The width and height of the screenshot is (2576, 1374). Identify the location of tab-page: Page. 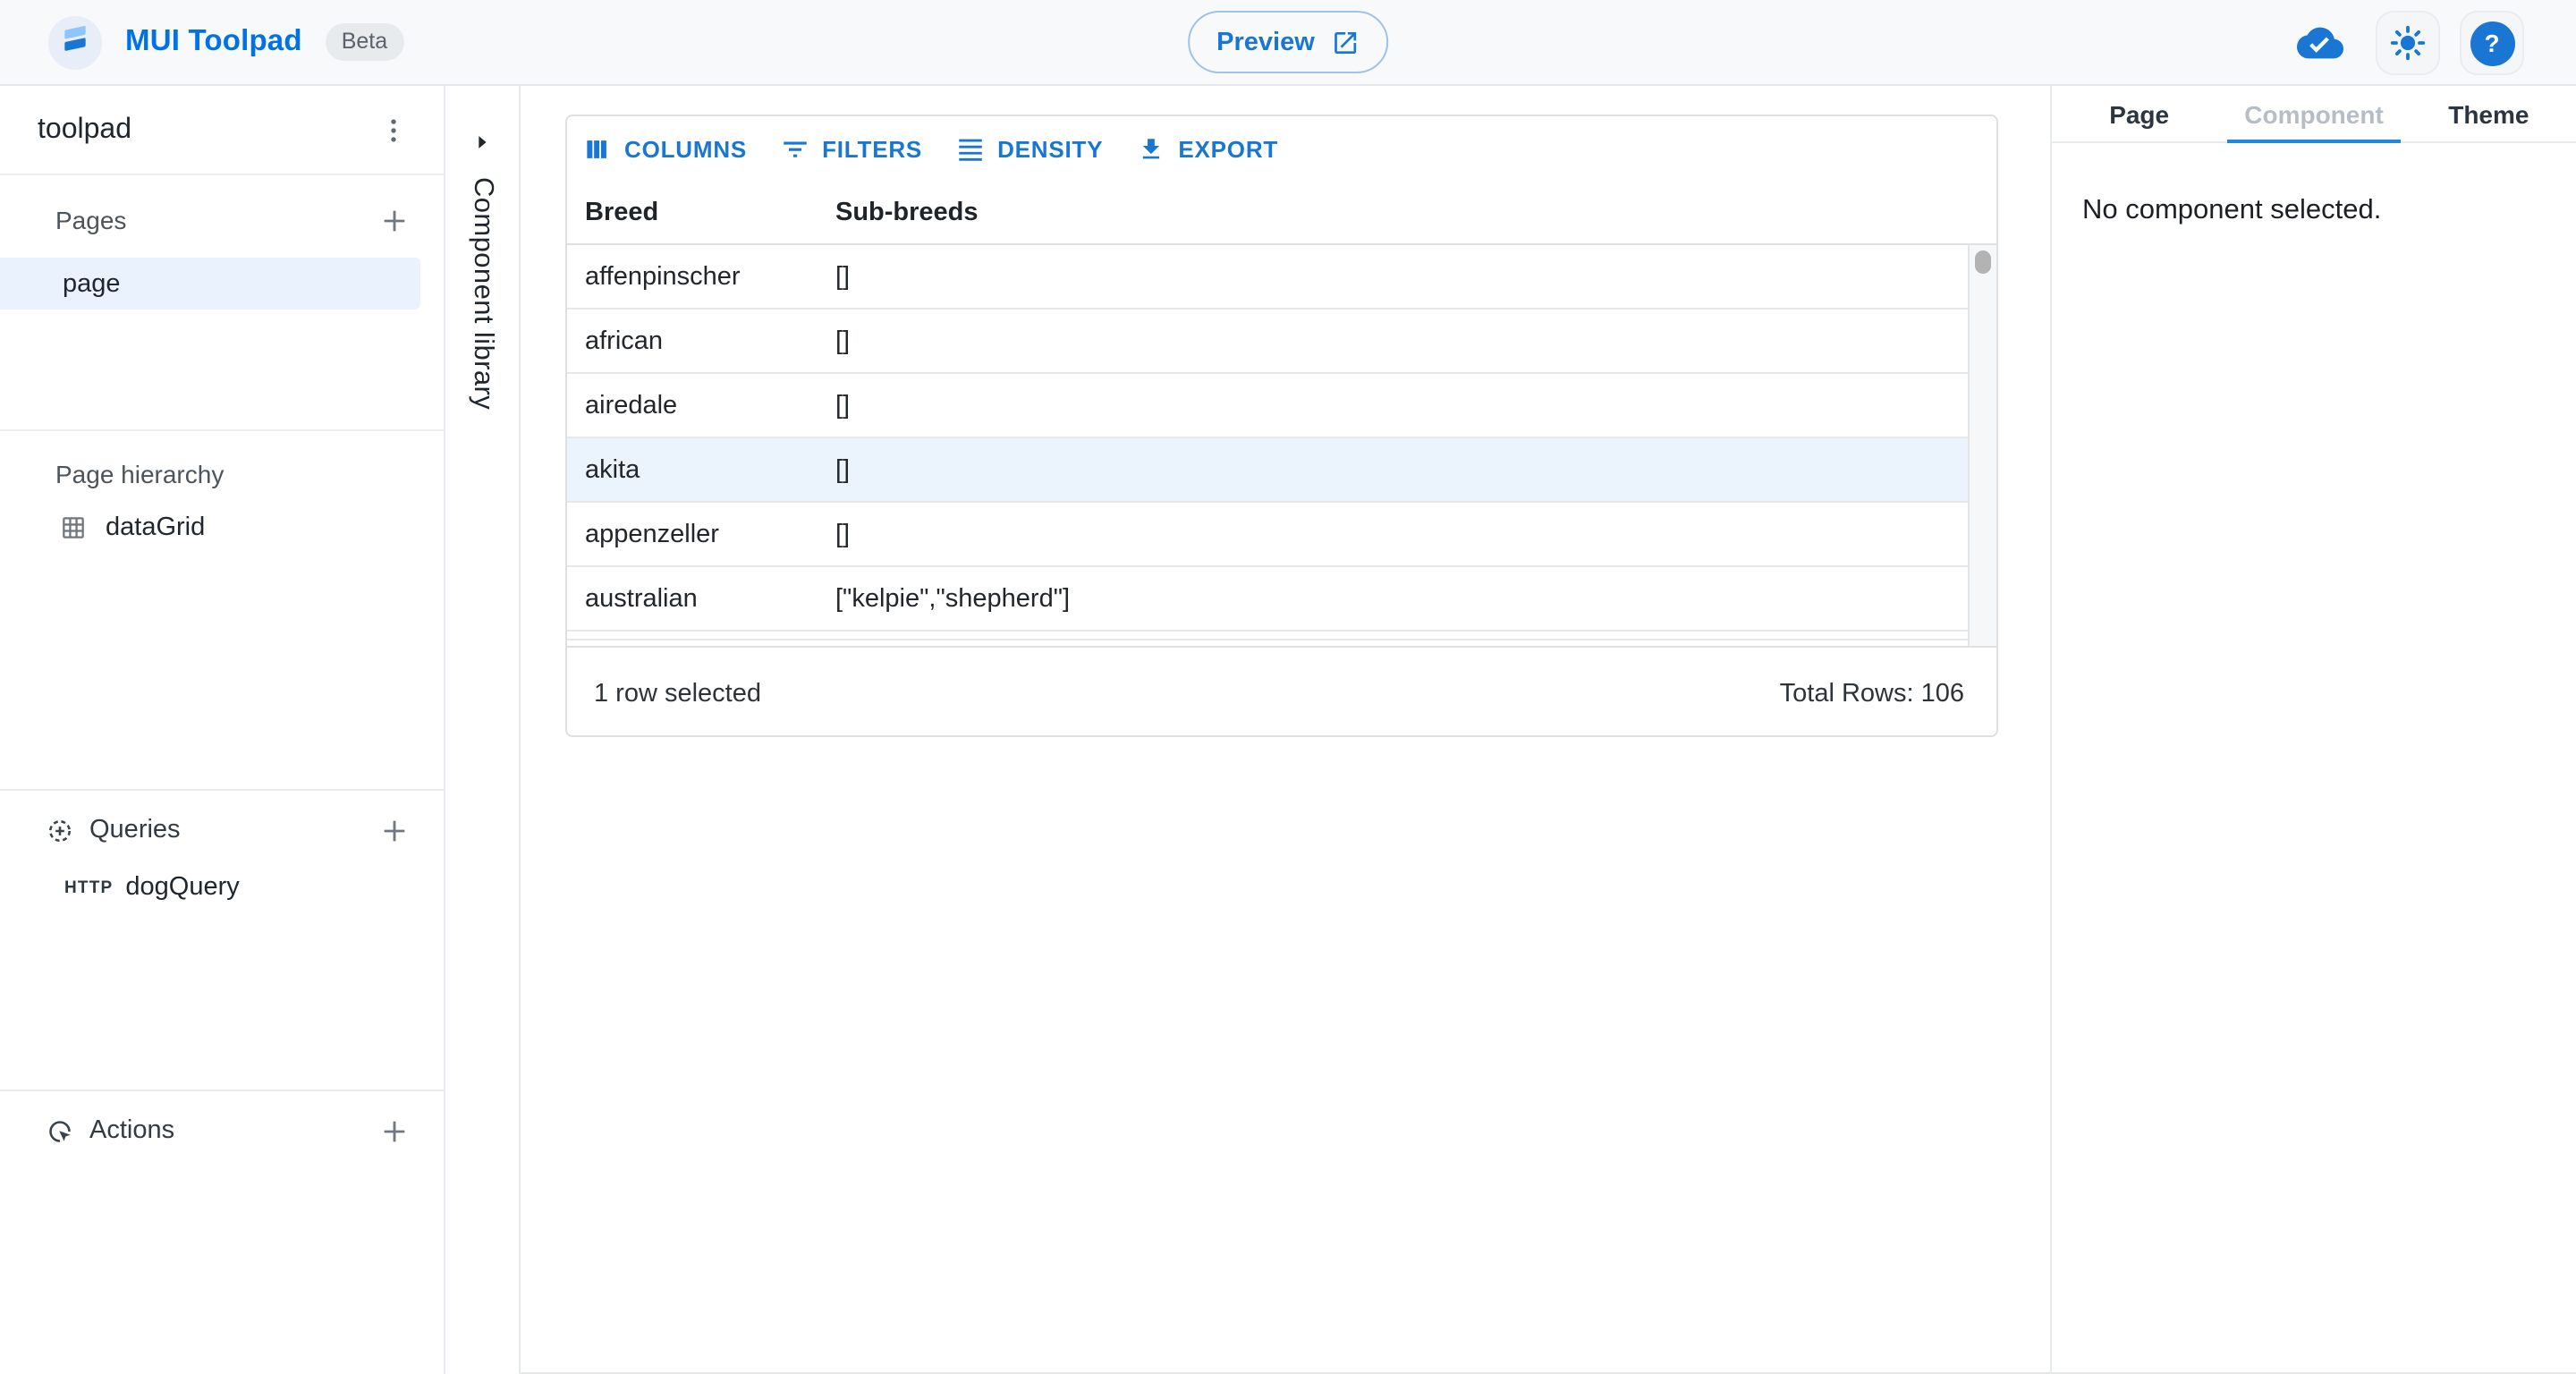
(2139, 113).